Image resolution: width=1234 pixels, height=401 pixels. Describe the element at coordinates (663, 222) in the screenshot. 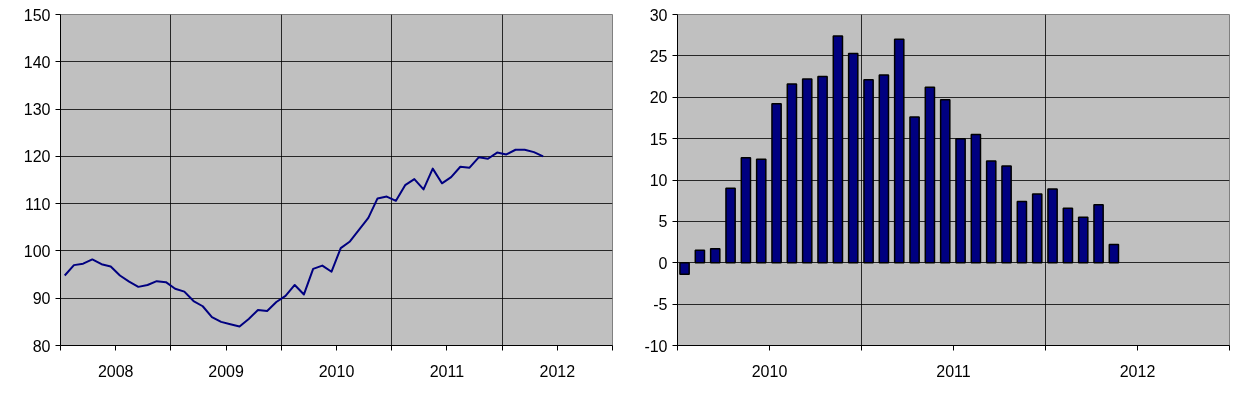

I see `y-tick-label: 5` at that location.